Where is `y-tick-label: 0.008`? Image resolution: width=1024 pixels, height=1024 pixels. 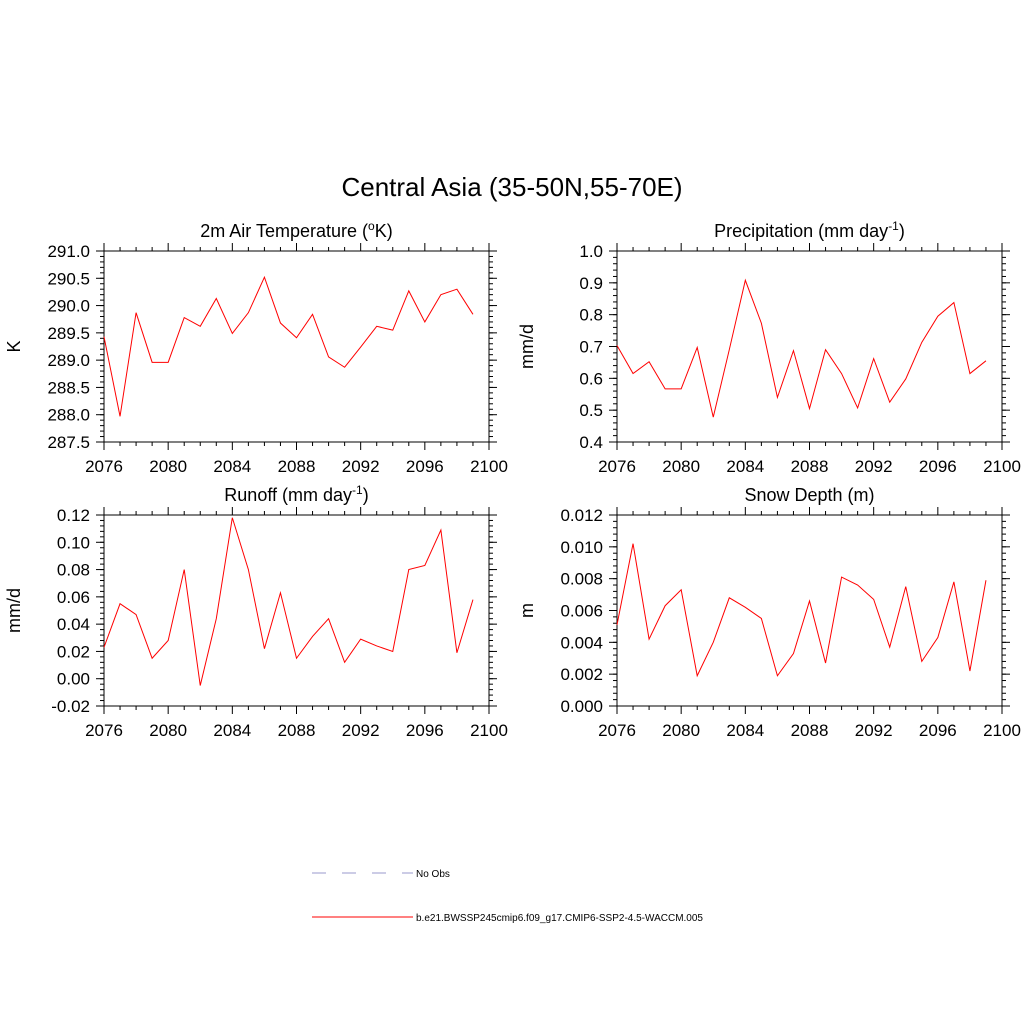 y-tick-label: 0.008 is located at coordinates (581, 579).